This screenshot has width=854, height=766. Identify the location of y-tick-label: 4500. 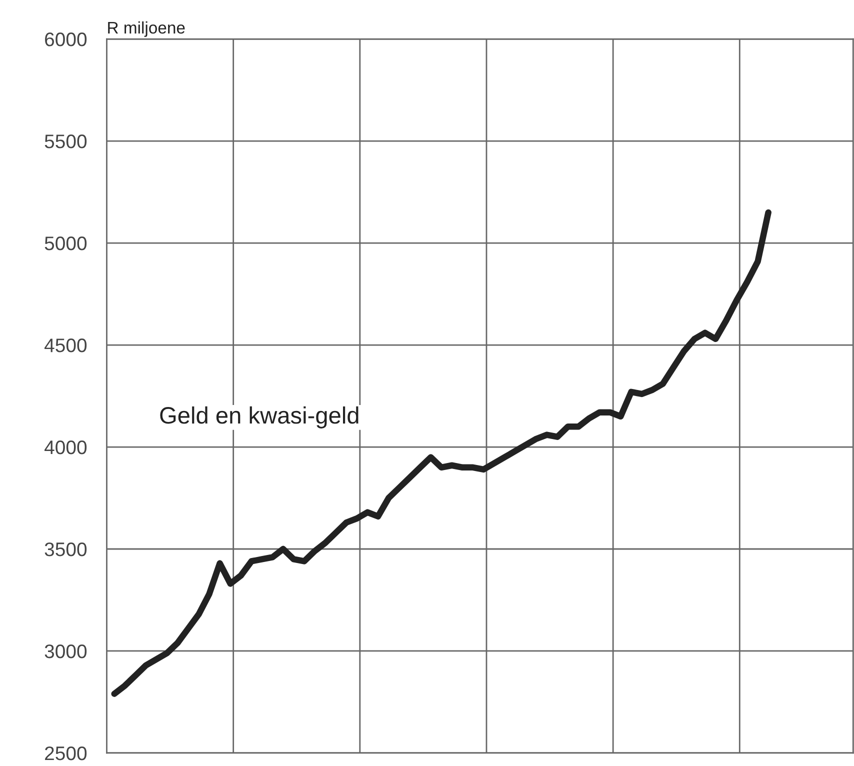
(65, 345).